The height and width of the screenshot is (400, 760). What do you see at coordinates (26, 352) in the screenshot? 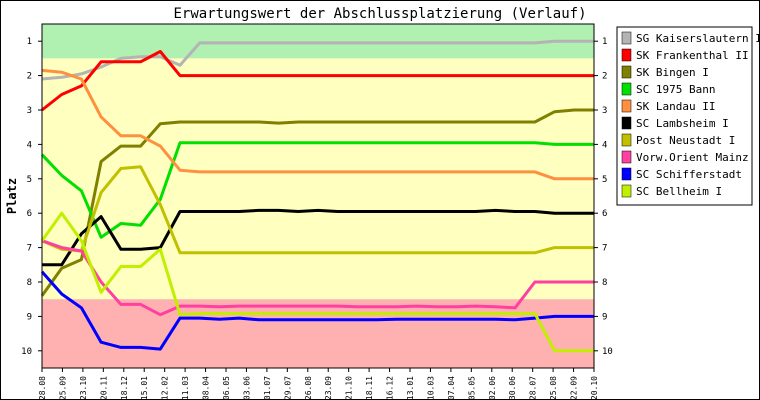
I see `y-tick-label-left: 10` at bounding box center [26, 352].